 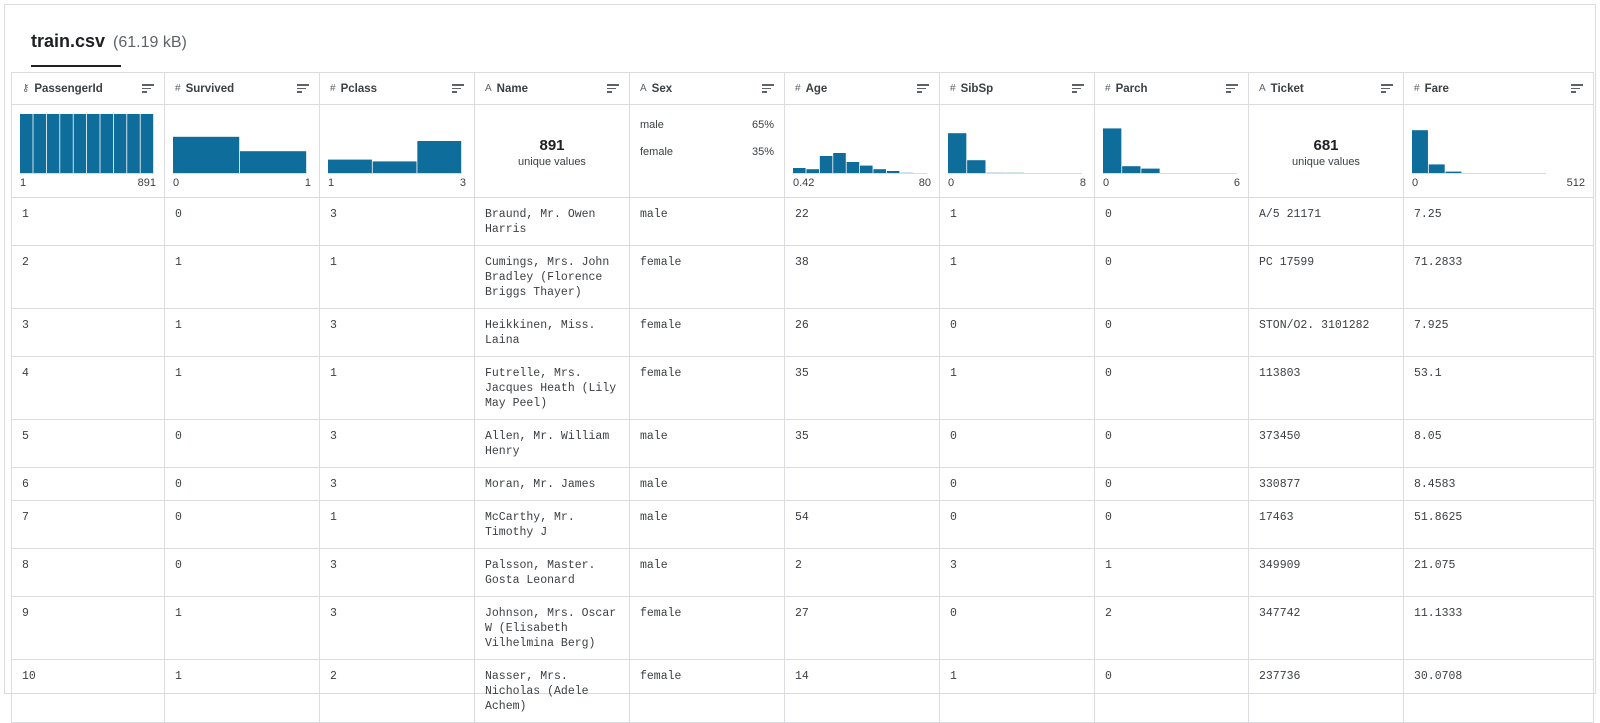 I want to click on unique-count: 891, so click(x=552, y=145).